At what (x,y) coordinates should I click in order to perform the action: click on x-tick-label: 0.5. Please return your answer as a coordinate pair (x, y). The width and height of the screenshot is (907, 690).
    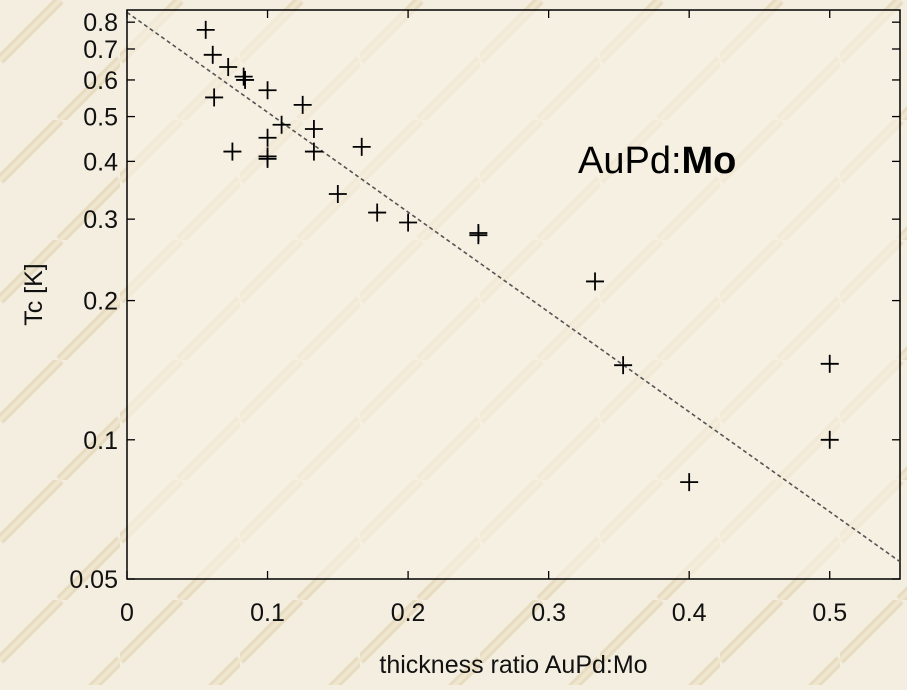
    Looking at the image, I should click on (829, 613).